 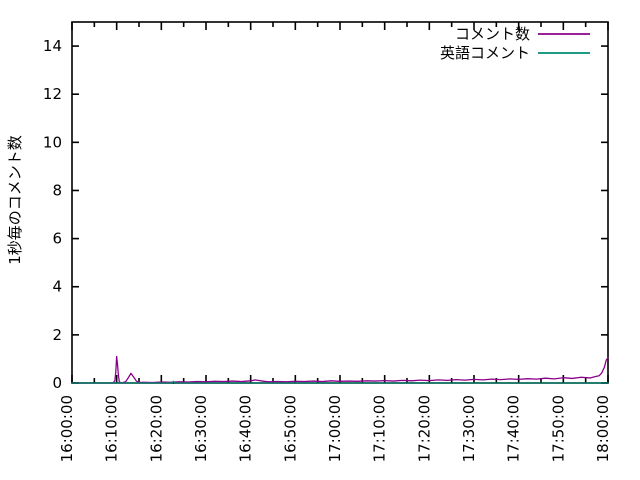 I want to click on x-tick-label: 16:50:00, so click(x=290, y=428).